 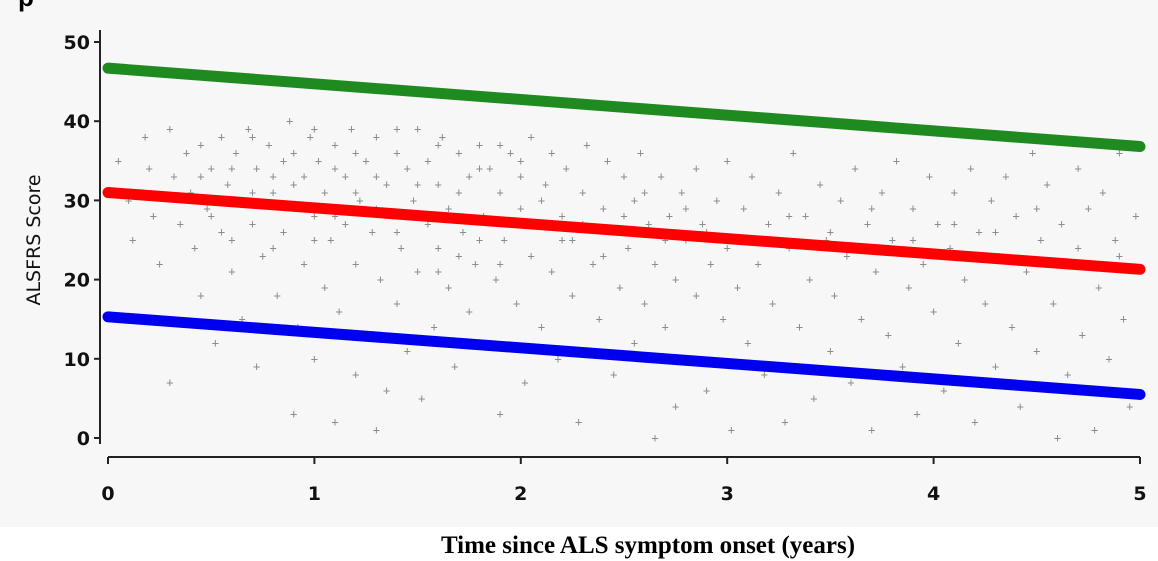 I want to click on y-tick-label: 40, so click(x=77, y=122).